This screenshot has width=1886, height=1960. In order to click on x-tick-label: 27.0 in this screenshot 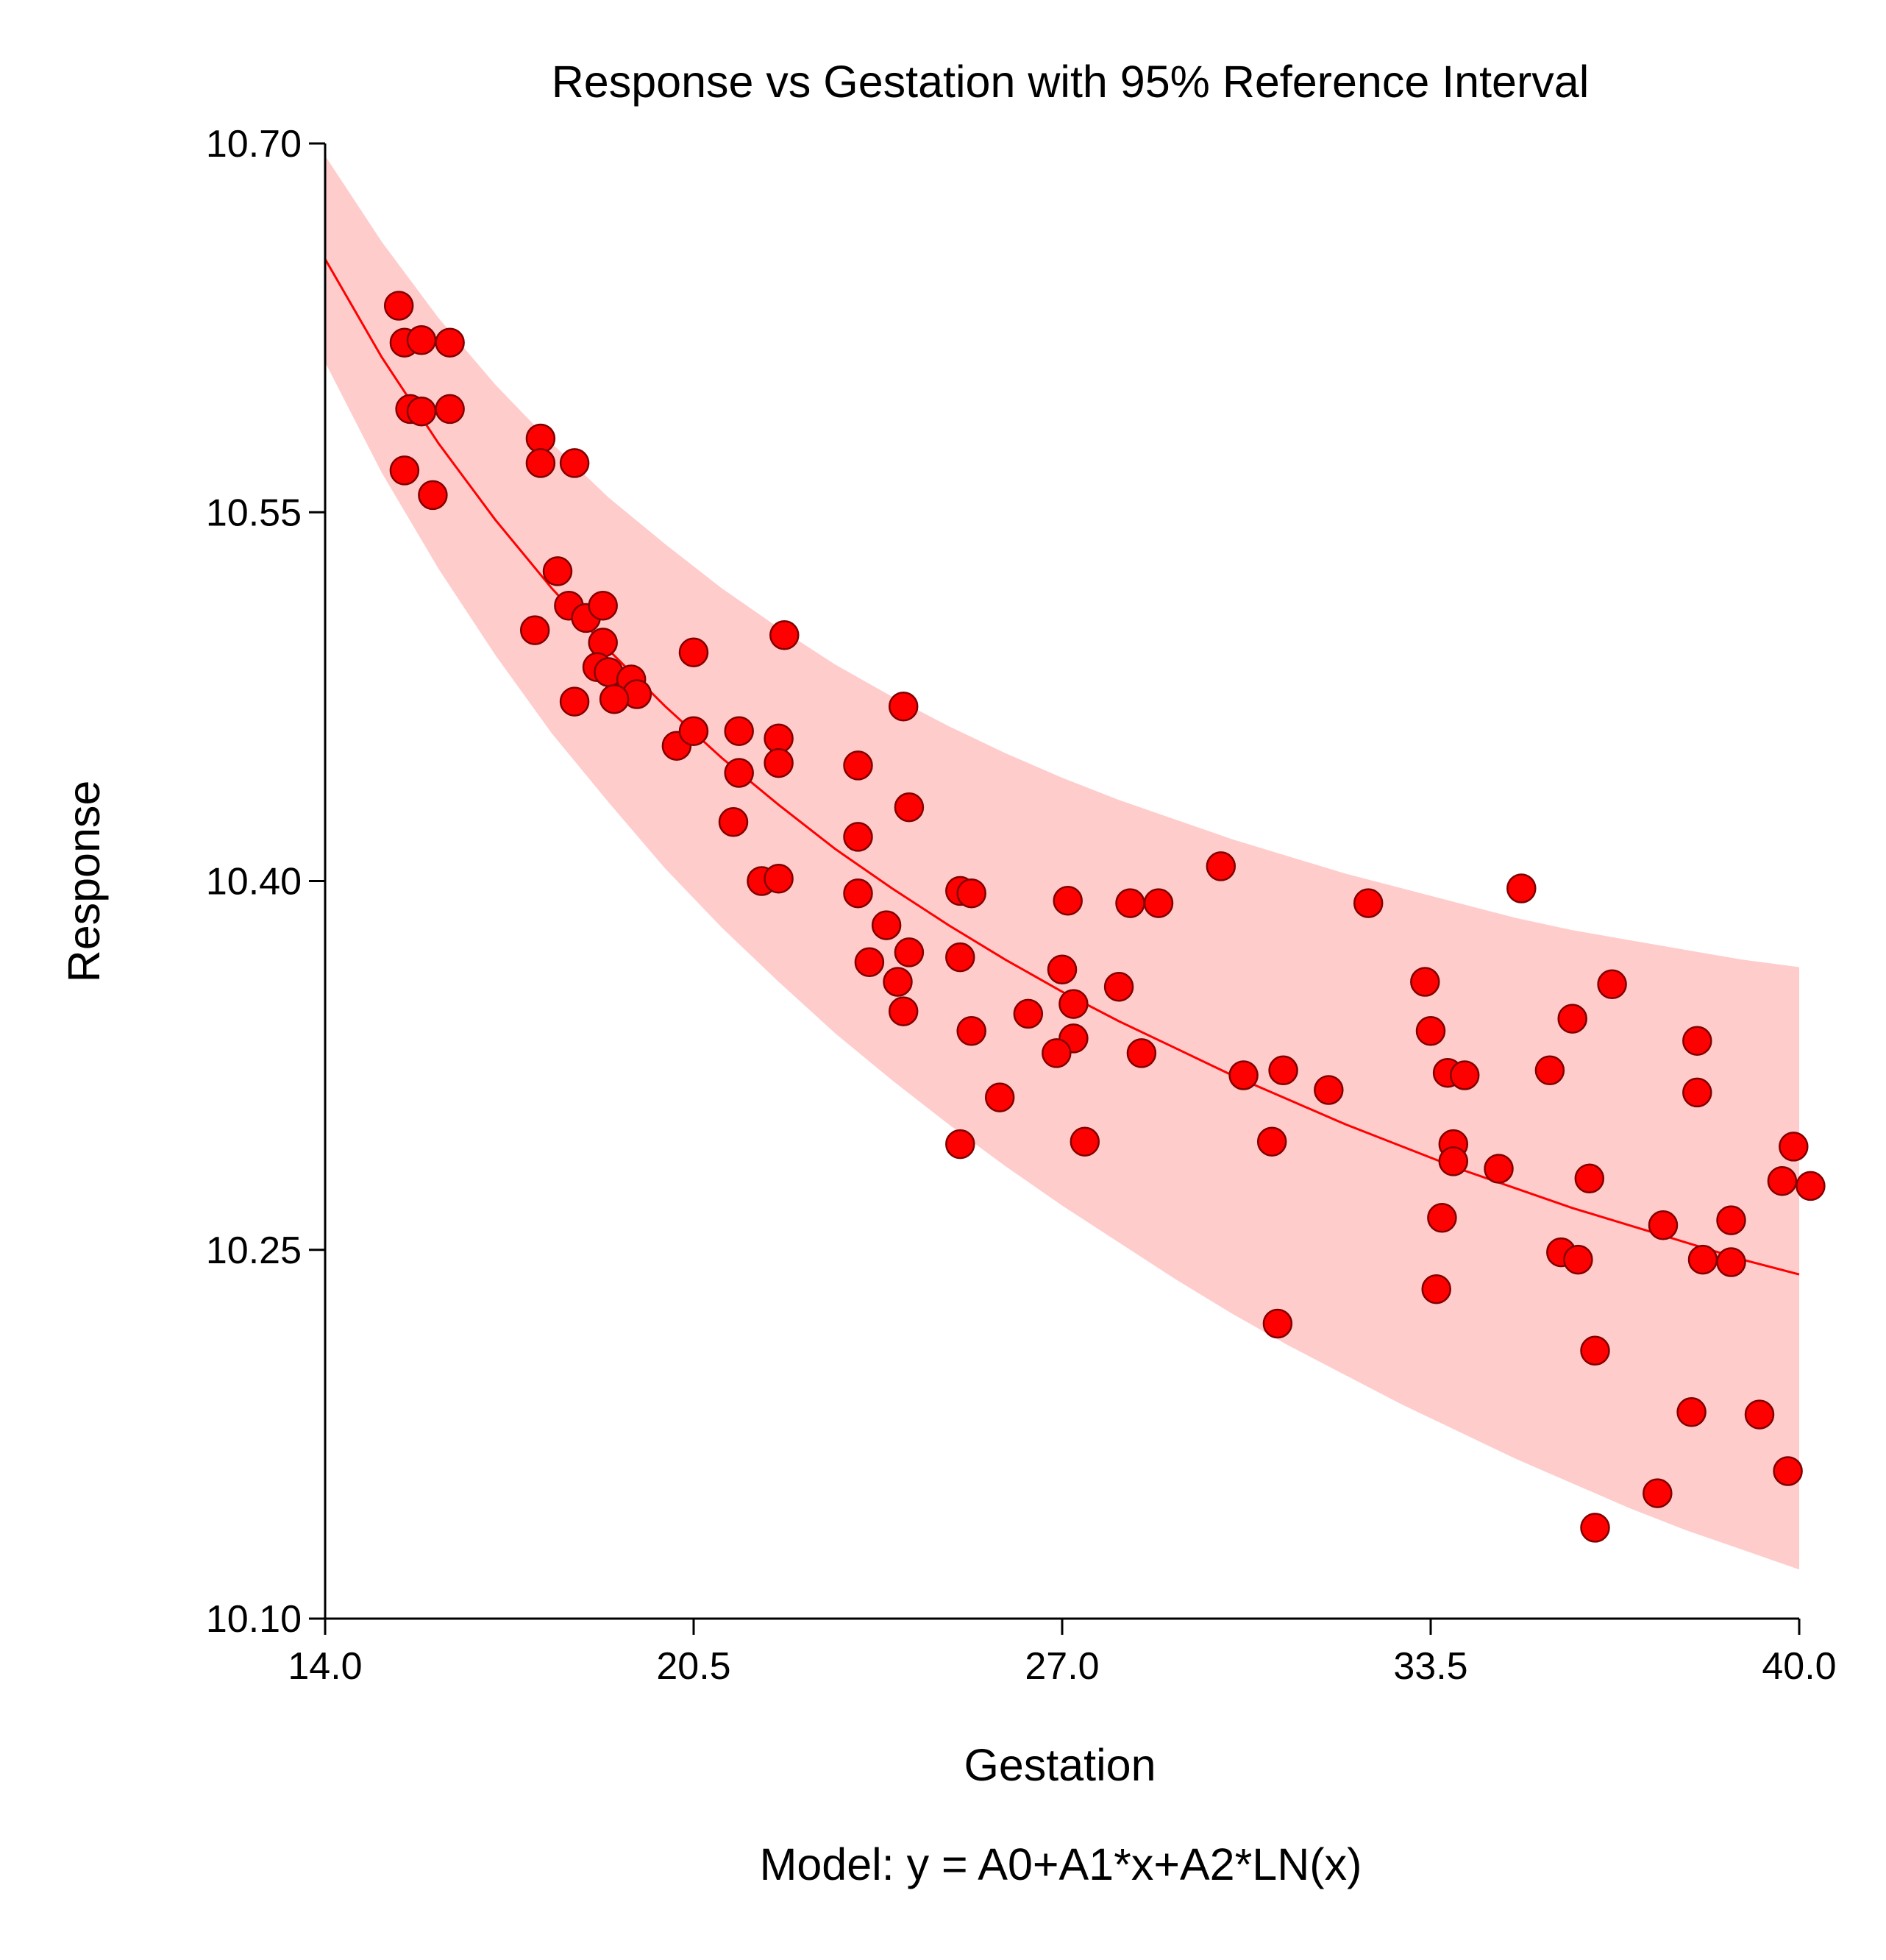, I will do `click(1062, 1666)`.